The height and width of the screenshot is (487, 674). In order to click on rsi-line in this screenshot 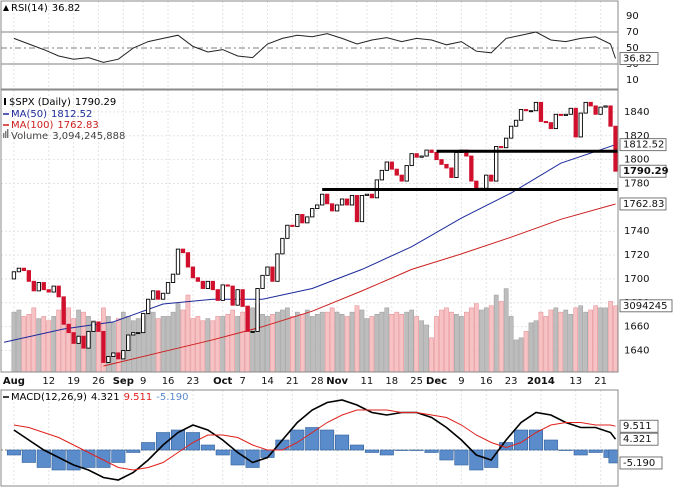, I will do `click(314, 47)`.